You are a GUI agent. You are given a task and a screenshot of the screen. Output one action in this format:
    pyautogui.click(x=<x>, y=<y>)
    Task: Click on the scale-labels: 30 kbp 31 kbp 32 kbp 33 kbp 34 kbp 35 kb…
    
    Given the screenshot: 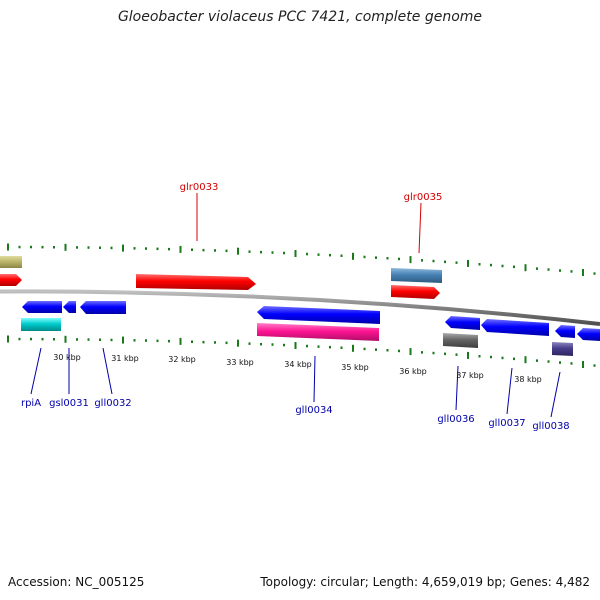 What is the action you would take?
    pyautogui.click(x=297, y=368)
    